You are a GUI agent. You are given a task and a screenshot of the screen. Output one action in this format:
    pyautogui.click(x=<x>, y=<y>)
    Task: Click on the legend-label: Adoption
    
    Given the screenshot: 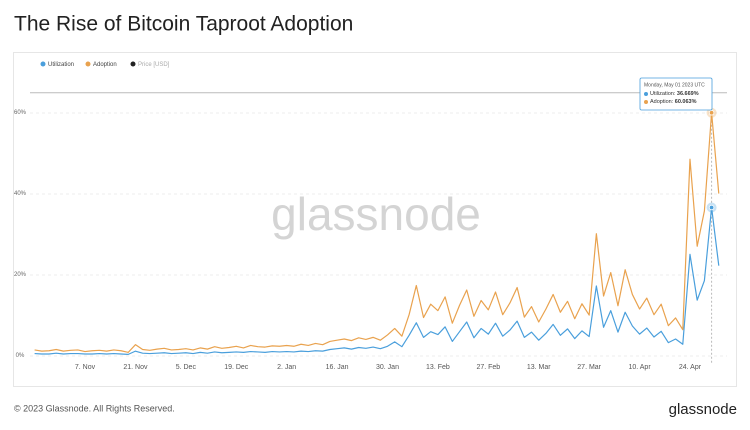 What is the action you would take?
    pyautogui.click(x=105, y=65)
    